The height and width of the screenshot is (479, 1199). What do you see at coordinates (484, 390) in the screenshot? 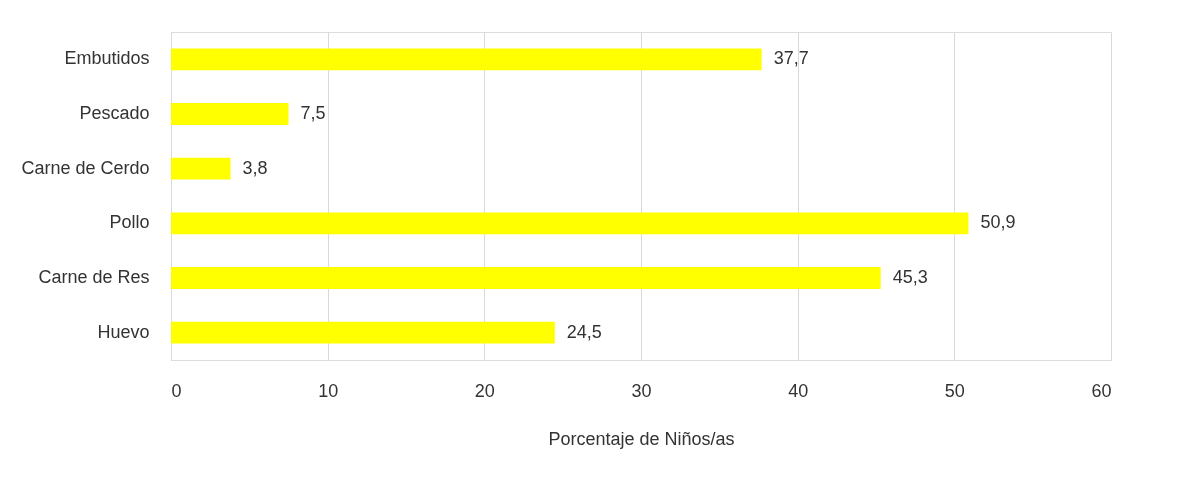
I see `x-tick-label: 20` at bounding box center [484, 390].